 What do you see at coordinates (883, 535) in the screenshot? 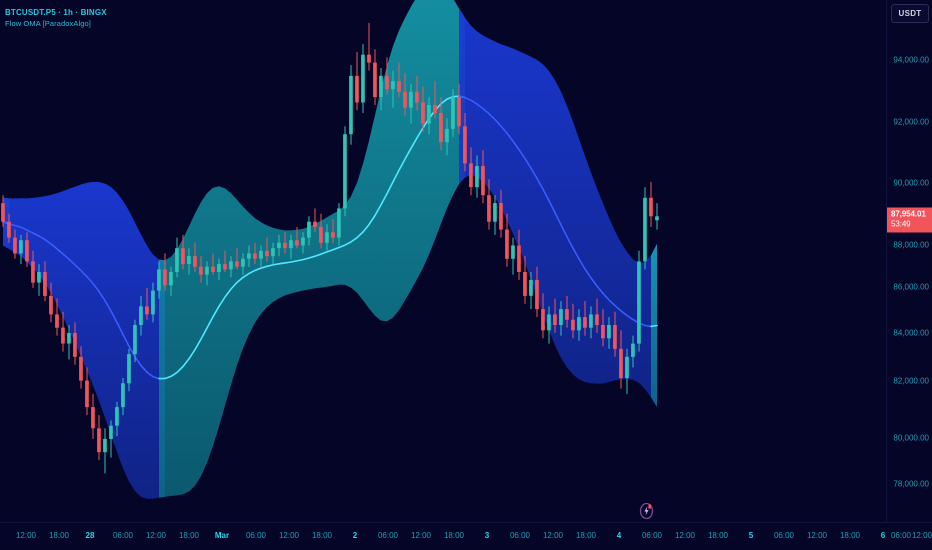
I see `time-tick: 6` at bounding box center [883, 535].